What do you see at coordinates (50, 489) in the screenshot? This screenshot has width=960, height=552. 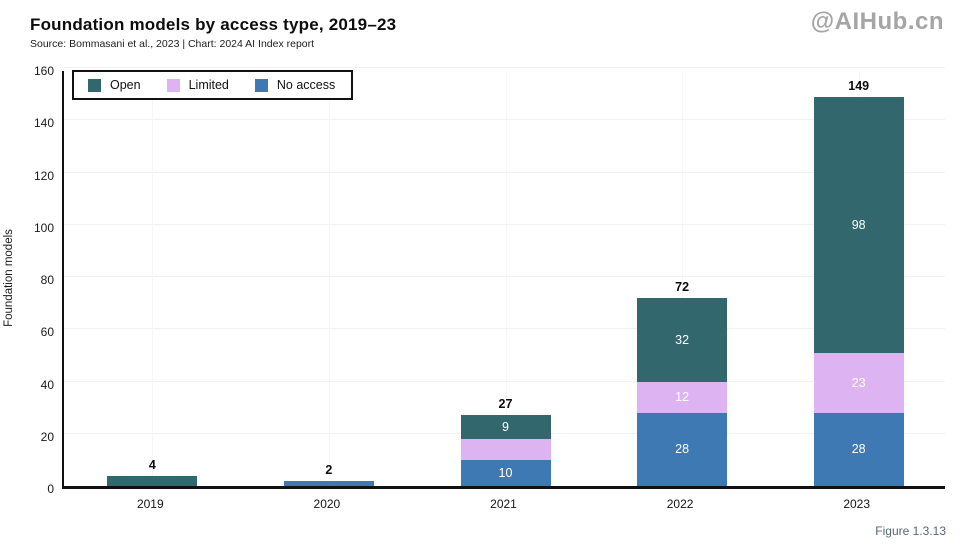 I see `y-tick-label: 0` at bounding box center [50, 489].